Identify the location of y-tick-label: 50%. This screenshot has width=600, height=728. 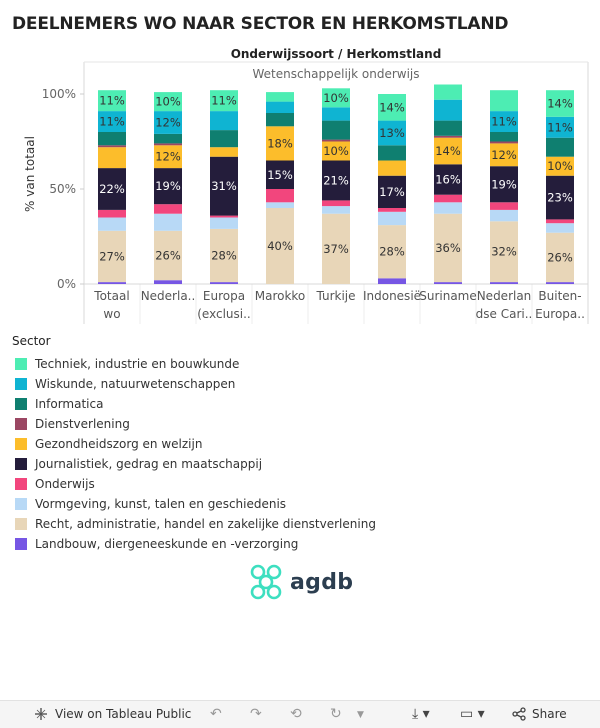
(62, 189).